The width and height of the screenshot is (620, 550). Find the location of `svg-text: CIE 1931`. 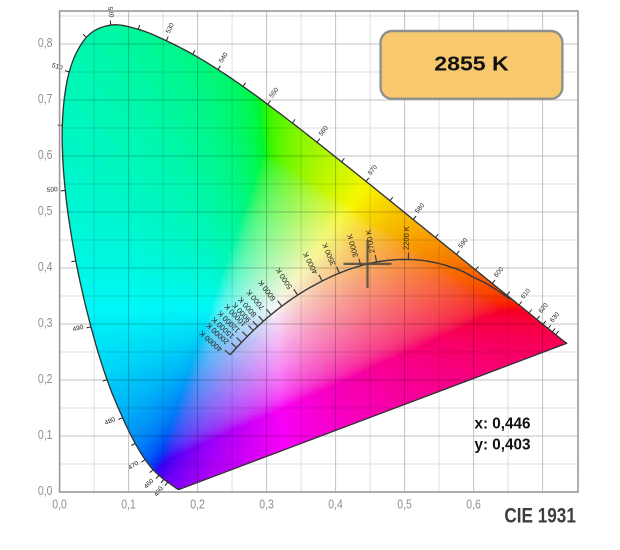

svg-text: CIE 1931 is located at coordinates (540, 516).